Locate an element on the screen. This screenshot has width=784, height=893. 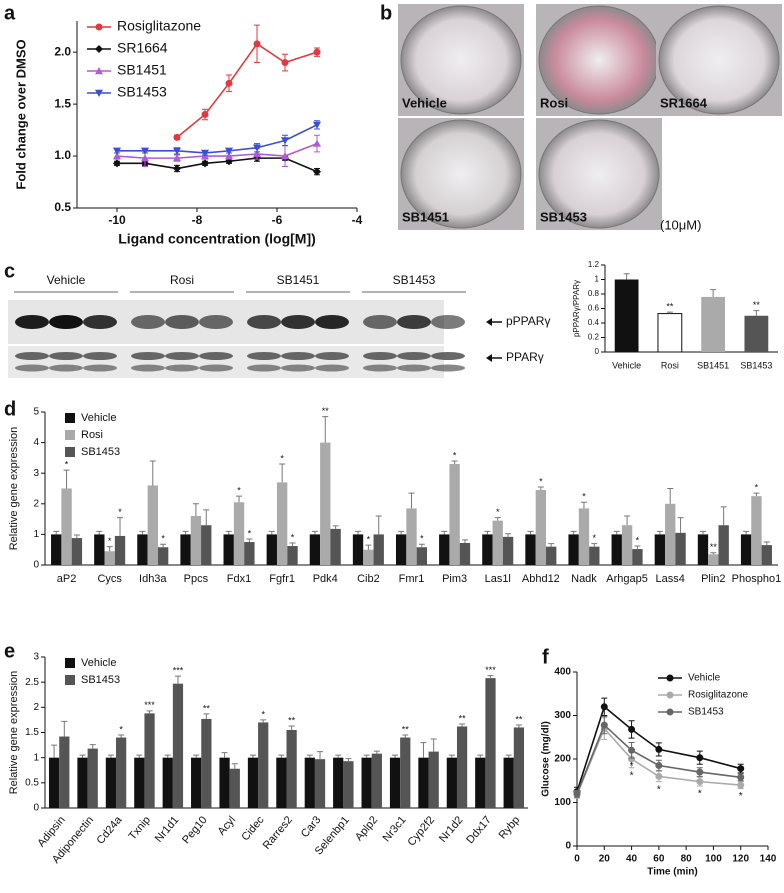
y-tick-label: 3 is located at coordinates (36, 657).